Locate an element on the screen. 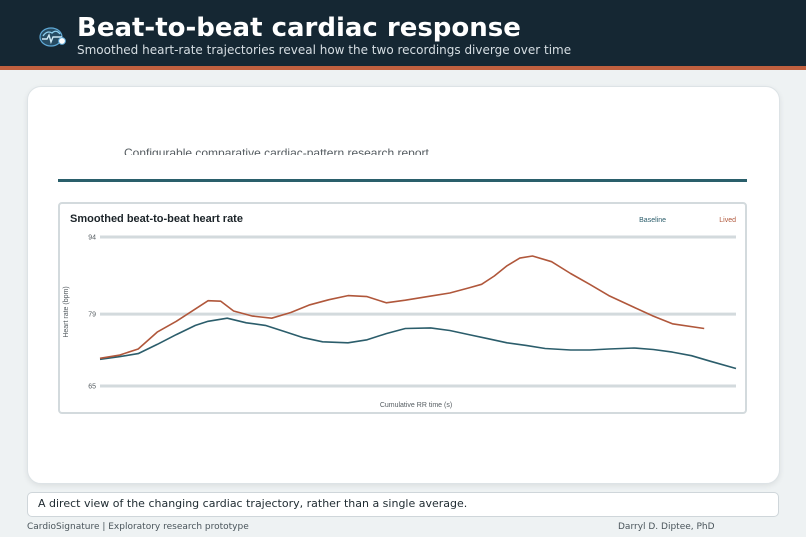 Image resolution: width=806 pixels, height=537 pixels. chart-y-ticks: 65 79 94 is located at coordinates (92, 313).